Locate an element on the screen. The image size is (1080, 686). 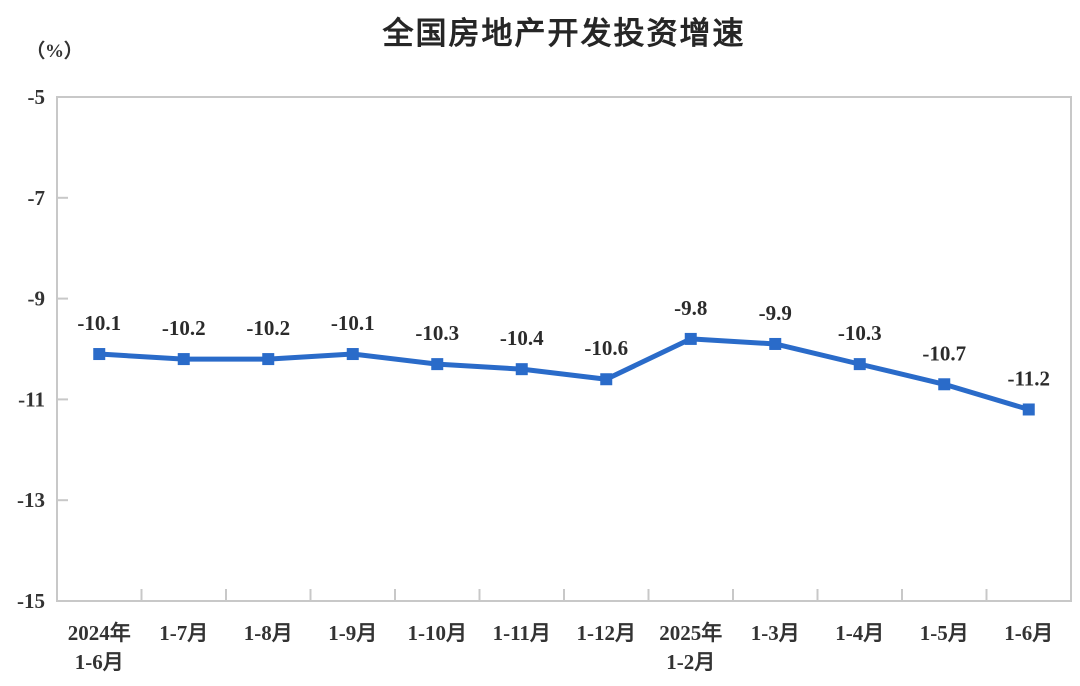
x-category-label: 2025年 is located at coordinates (690, 633).